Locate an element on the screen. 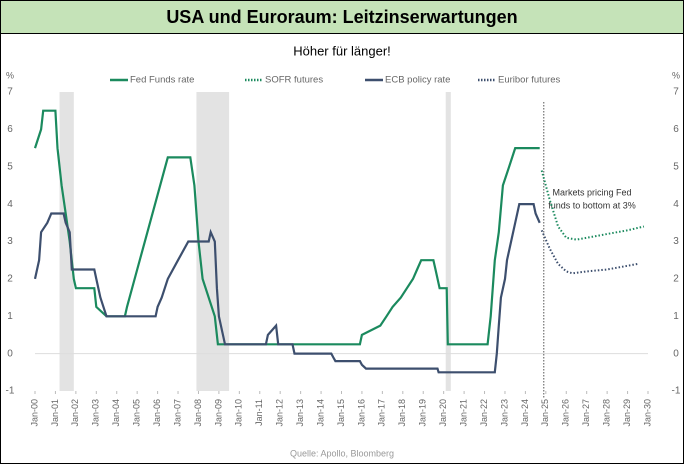  y2-tick-label: -1 is located at coordinates (676, 391).